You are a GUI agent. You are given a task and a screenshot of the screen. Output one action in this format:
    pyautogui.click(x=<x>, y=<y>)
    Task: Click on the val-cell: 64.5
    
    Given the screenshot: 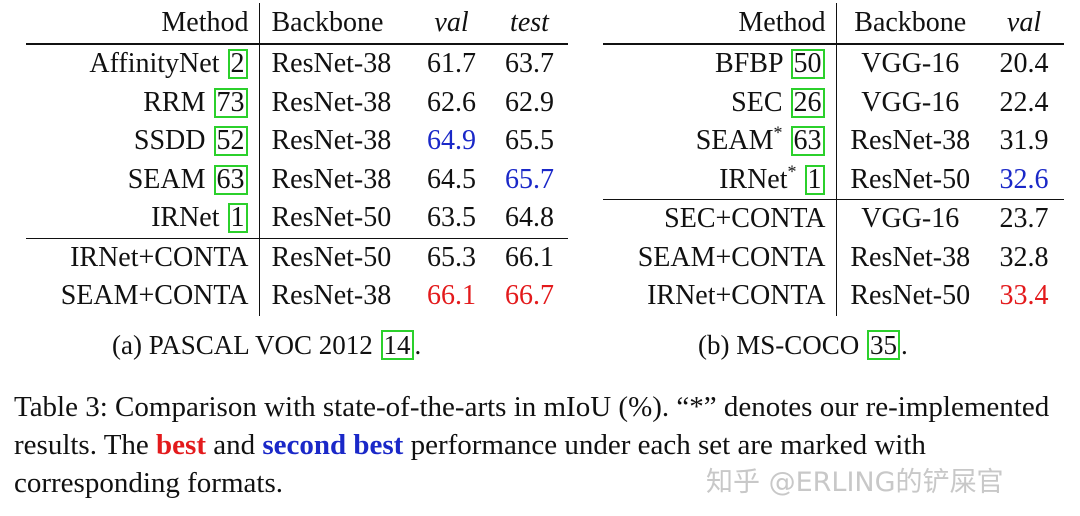 What is the action you would take?
    pyautogui.click(x=451, y=179)
    